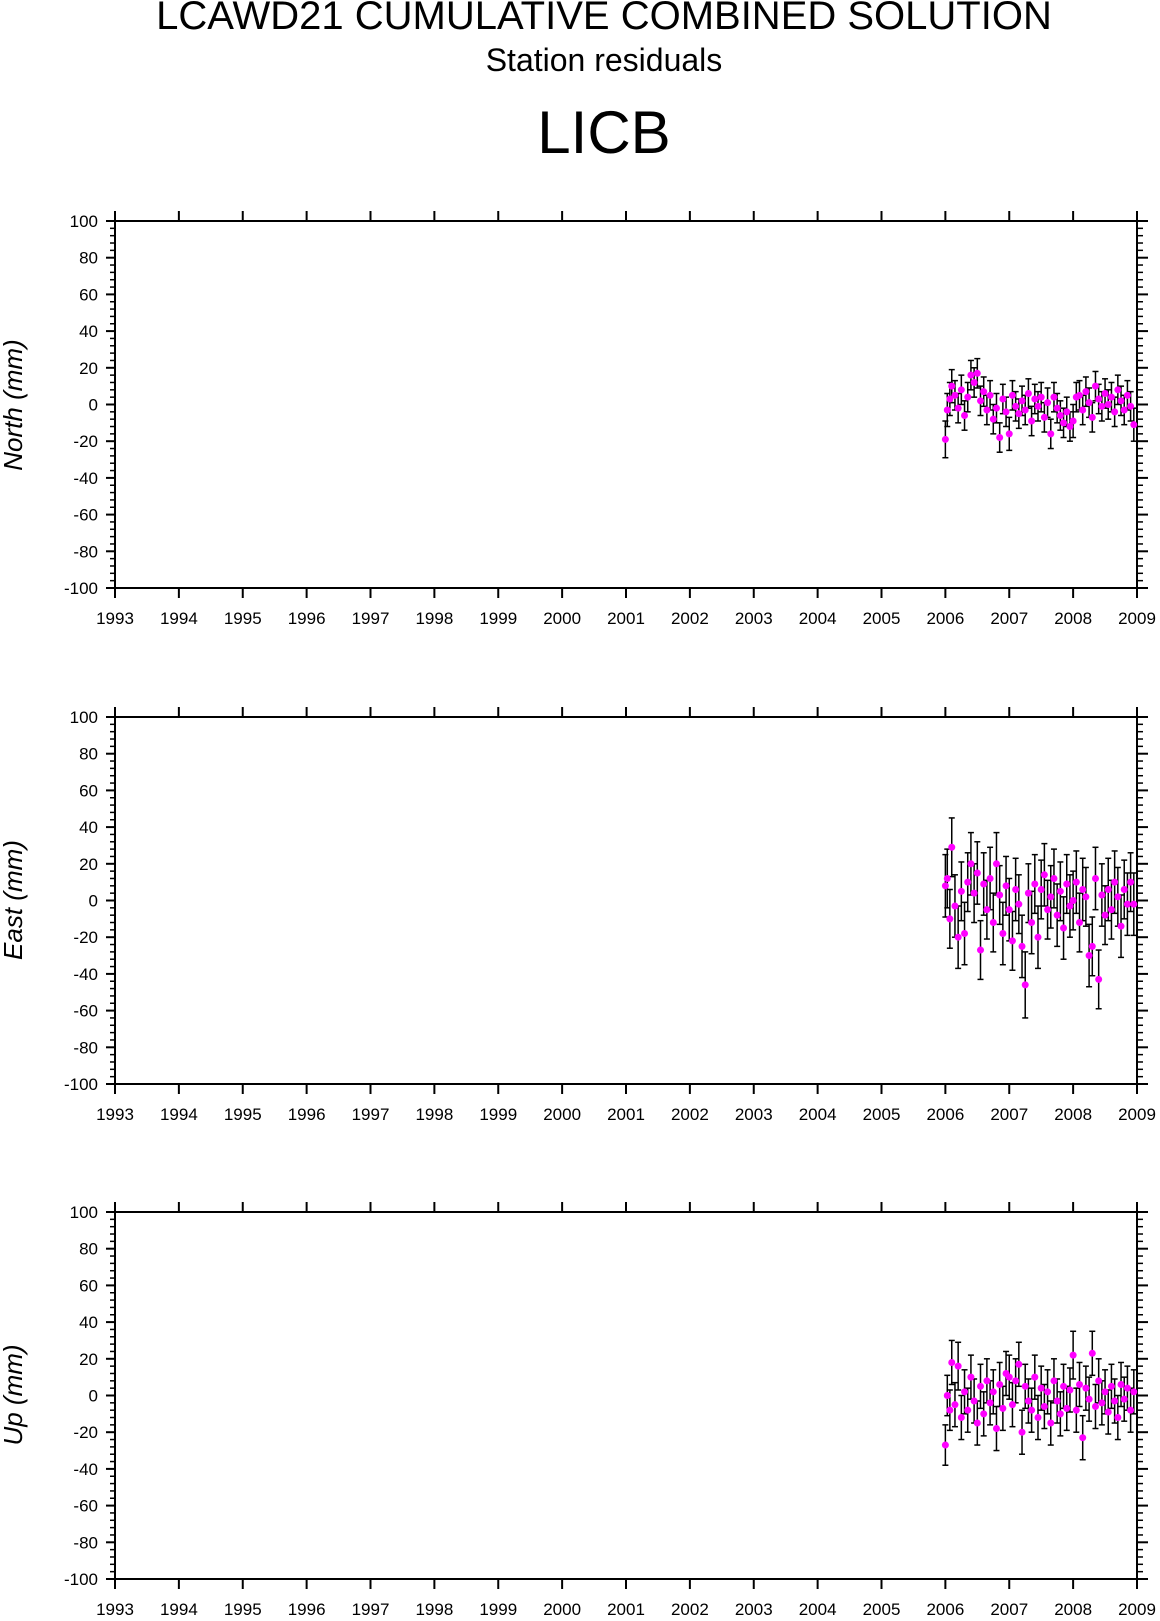 The height and width of the screenshot is (1621, 1160). Describe the element at coordinates (626, 1609) in the screenshot. I see `up-x-tick-label: 2001` at that location.